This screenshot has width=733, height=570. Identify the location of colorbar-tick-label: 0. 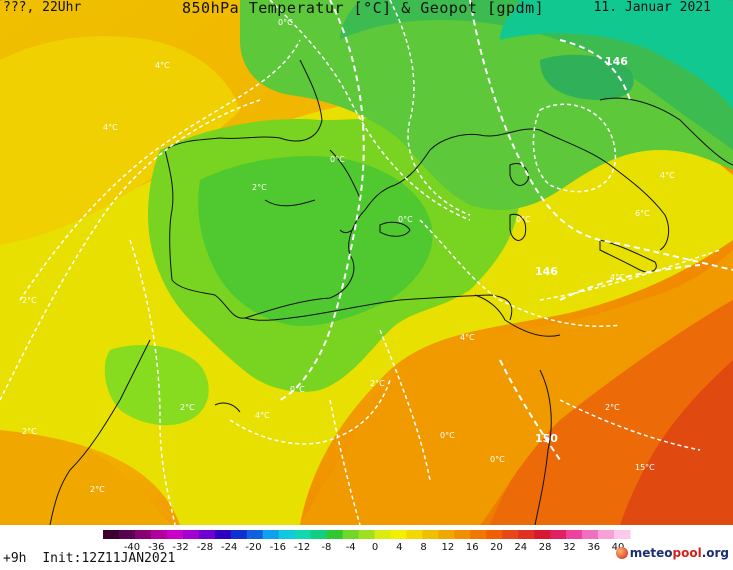
(375, 547).